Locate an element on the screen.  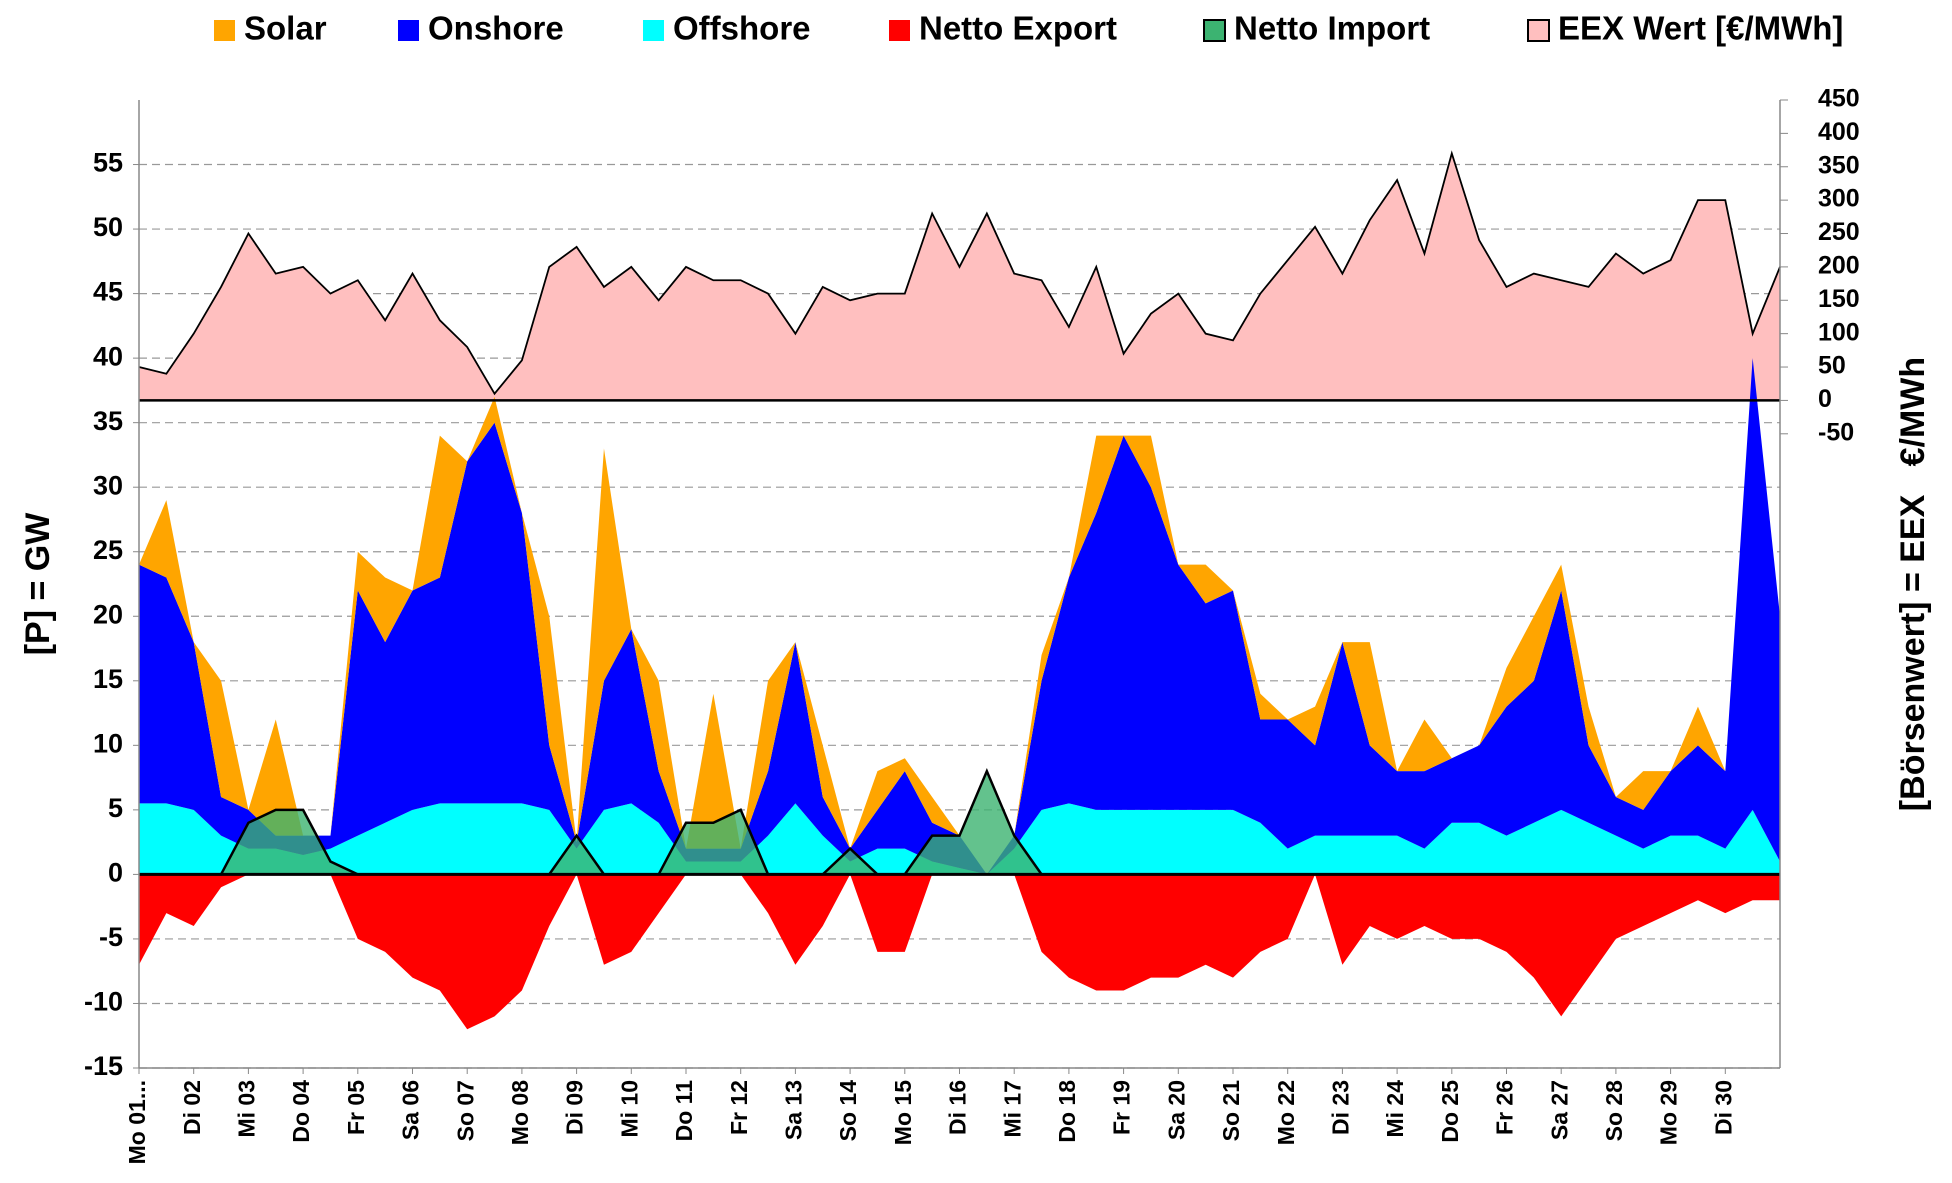
x-tick-label: Di 16 is located at coordinates (958, 1107).